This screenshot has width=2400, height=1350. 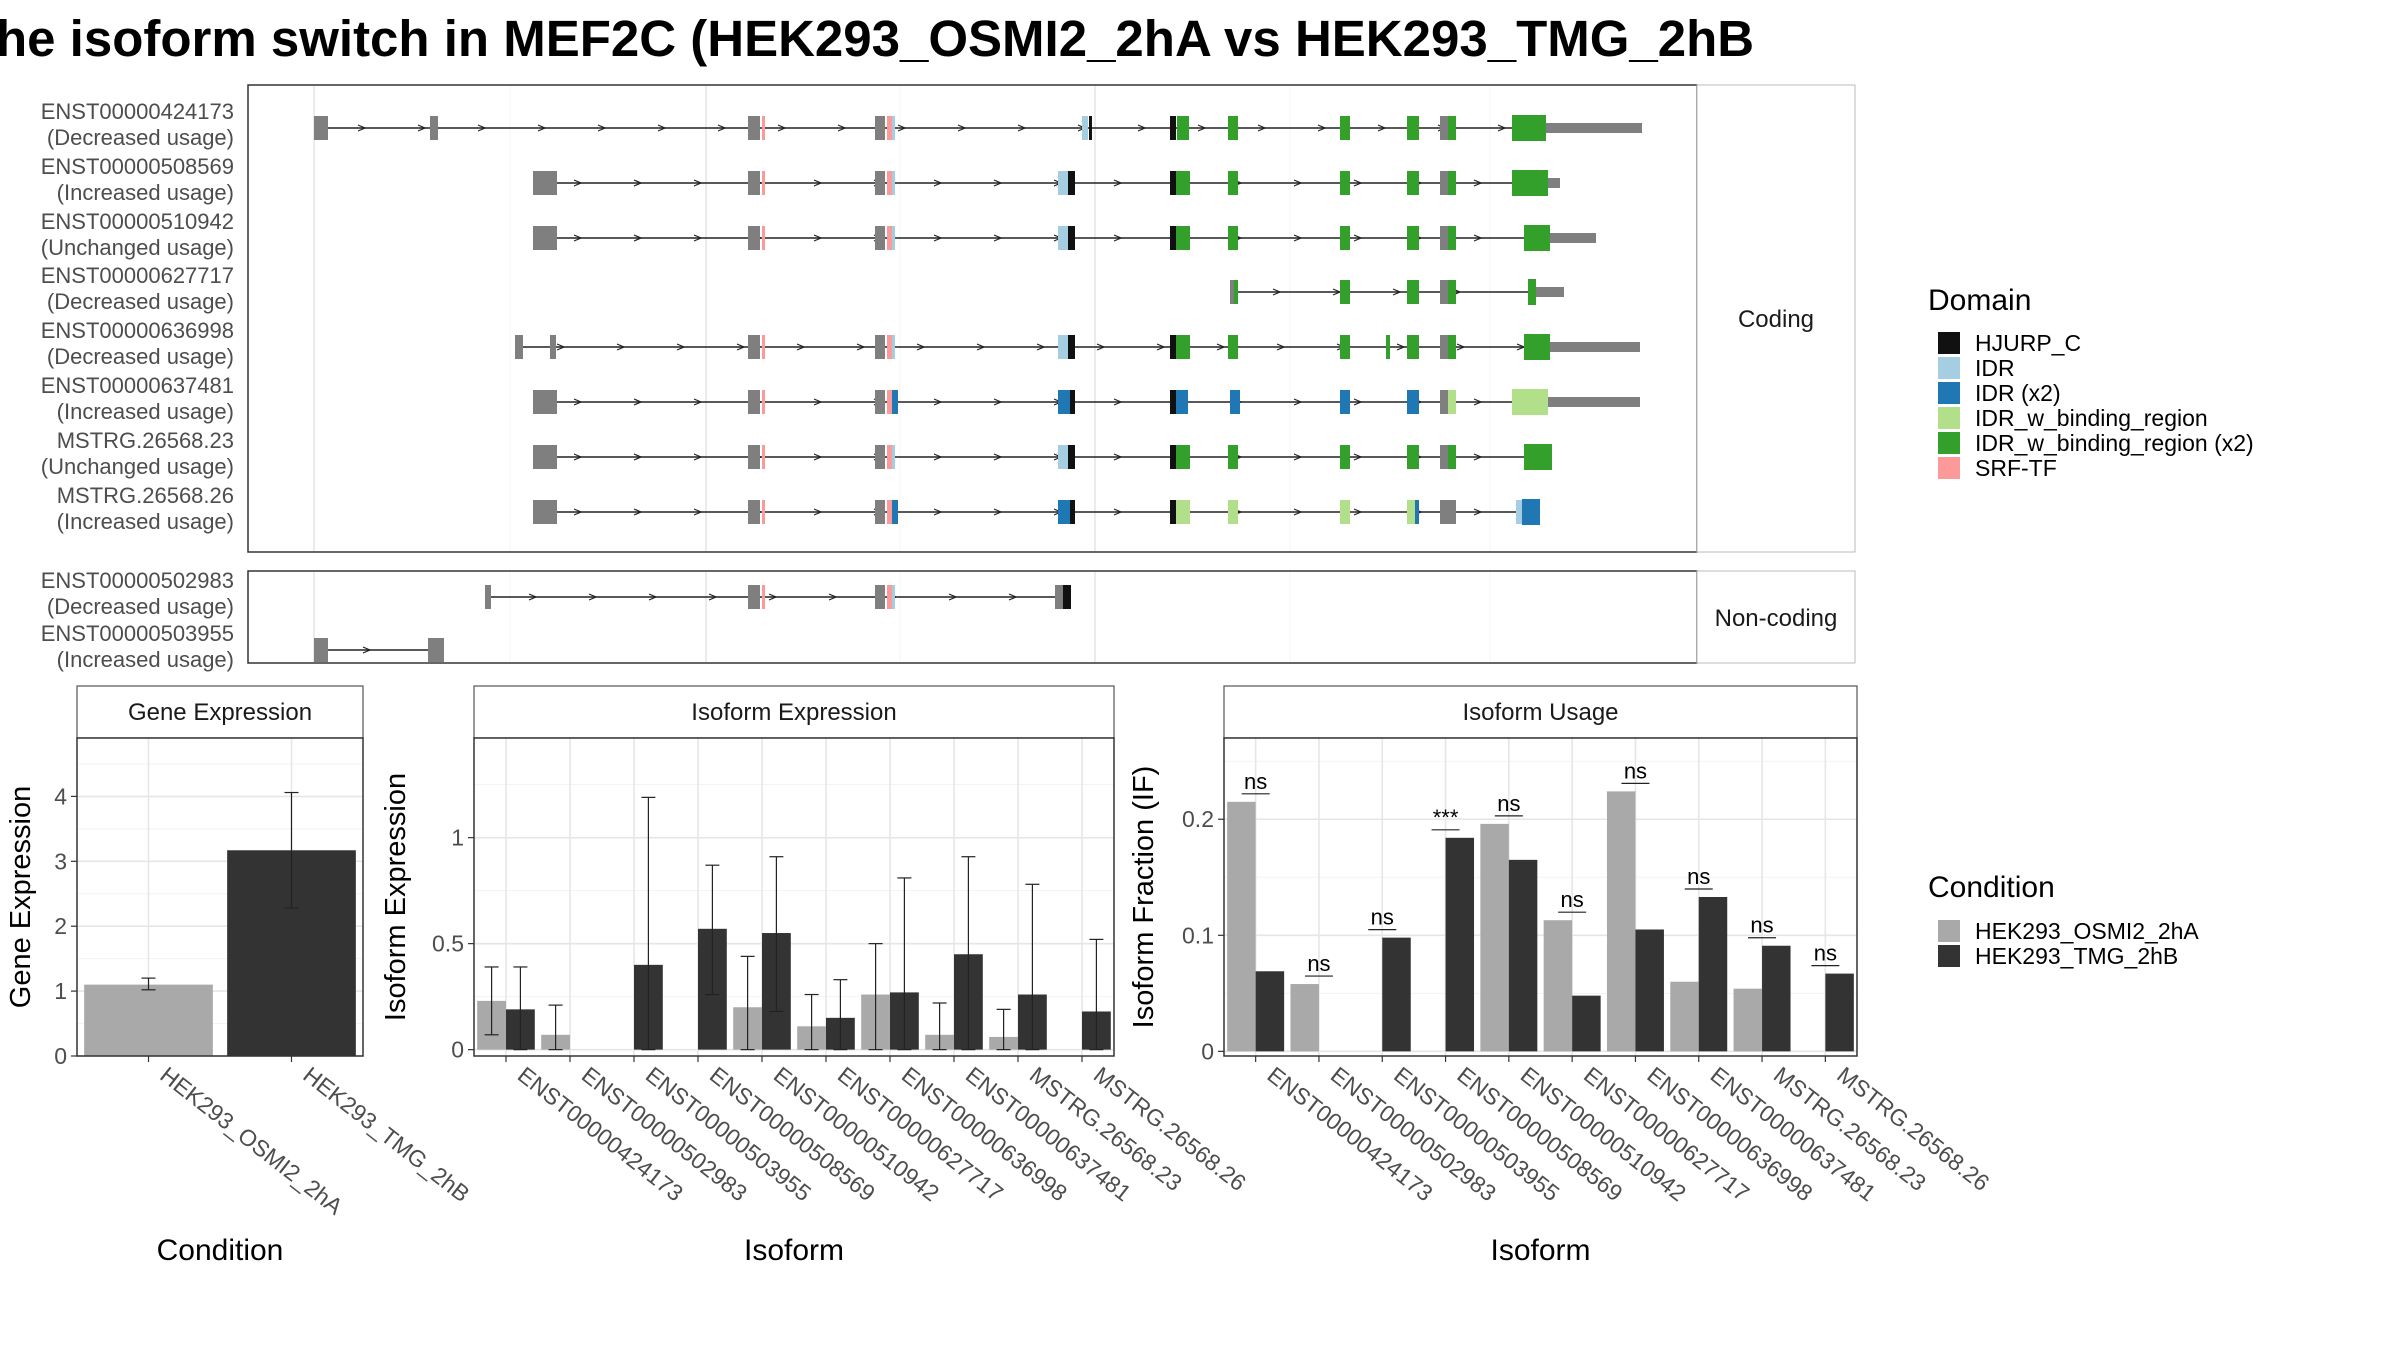 What do you see at coordinates (2087, 931) in the screenshot?
I see `legend-label: HEK293_OSMI2_2hA` at bounding box center [2087, 931].